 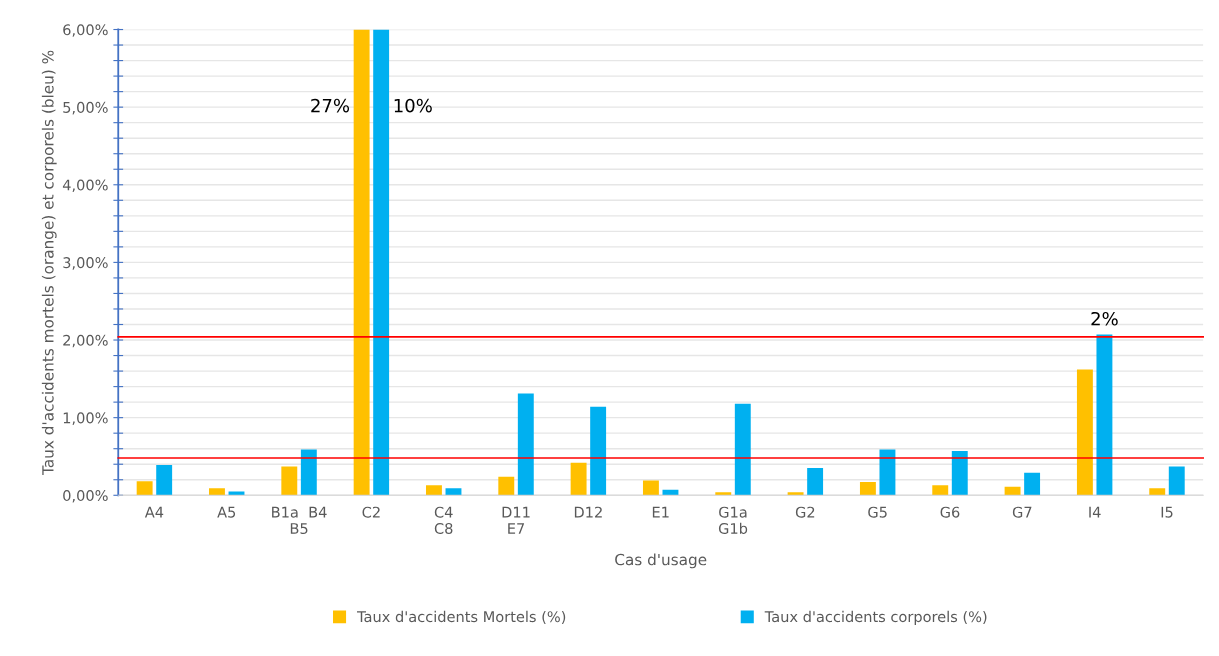 What do you see at coordinates (1095, 512) in the screenshot?
I see `x-tick-label: I4` at bounding box center [1095, 512].